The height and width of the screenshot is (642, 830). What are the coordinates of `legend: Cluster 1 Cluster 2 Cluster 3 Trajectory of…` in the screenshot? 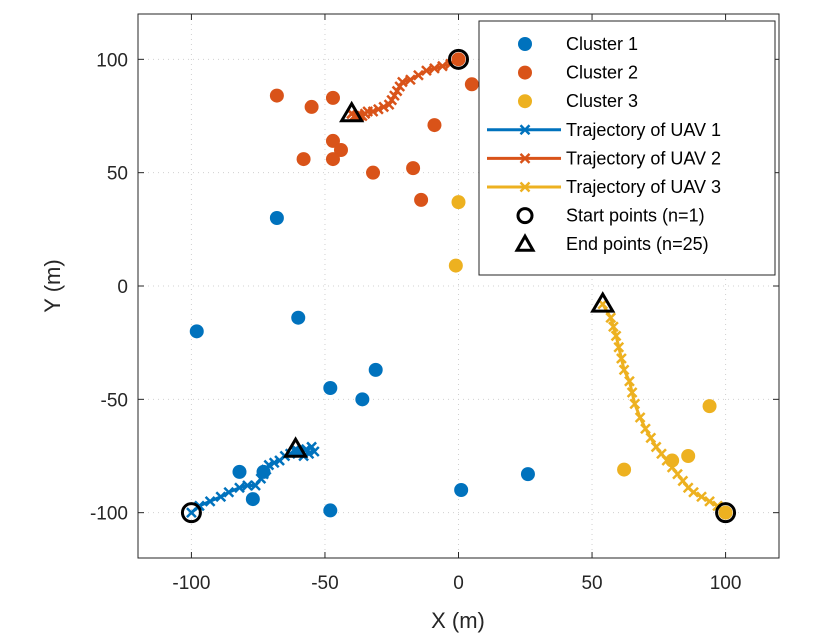 It's located at (627, 148).